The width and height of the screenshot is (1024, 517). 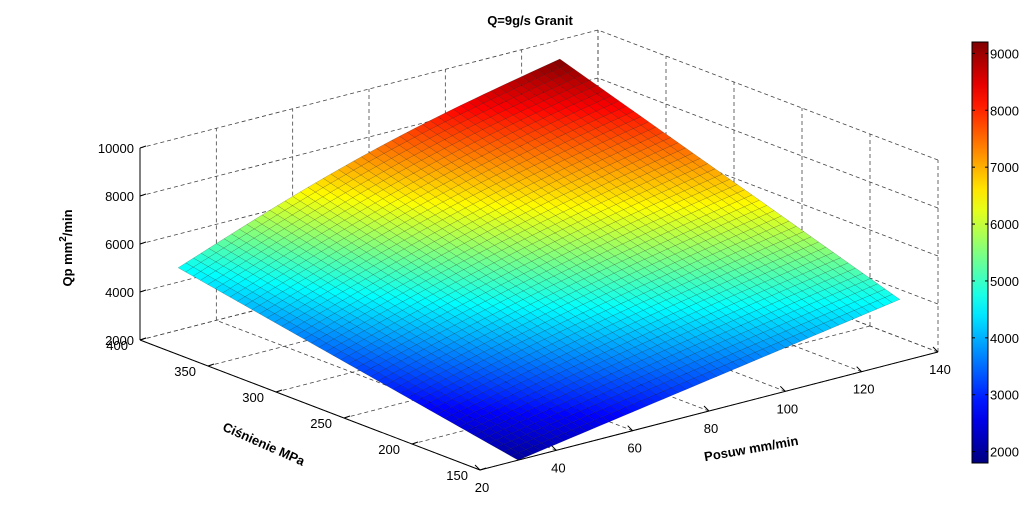 What do you see at coordinates (119, 196) in the screenshot?
I see `z-tick-label: 8000` at bounding box center [119, 196].